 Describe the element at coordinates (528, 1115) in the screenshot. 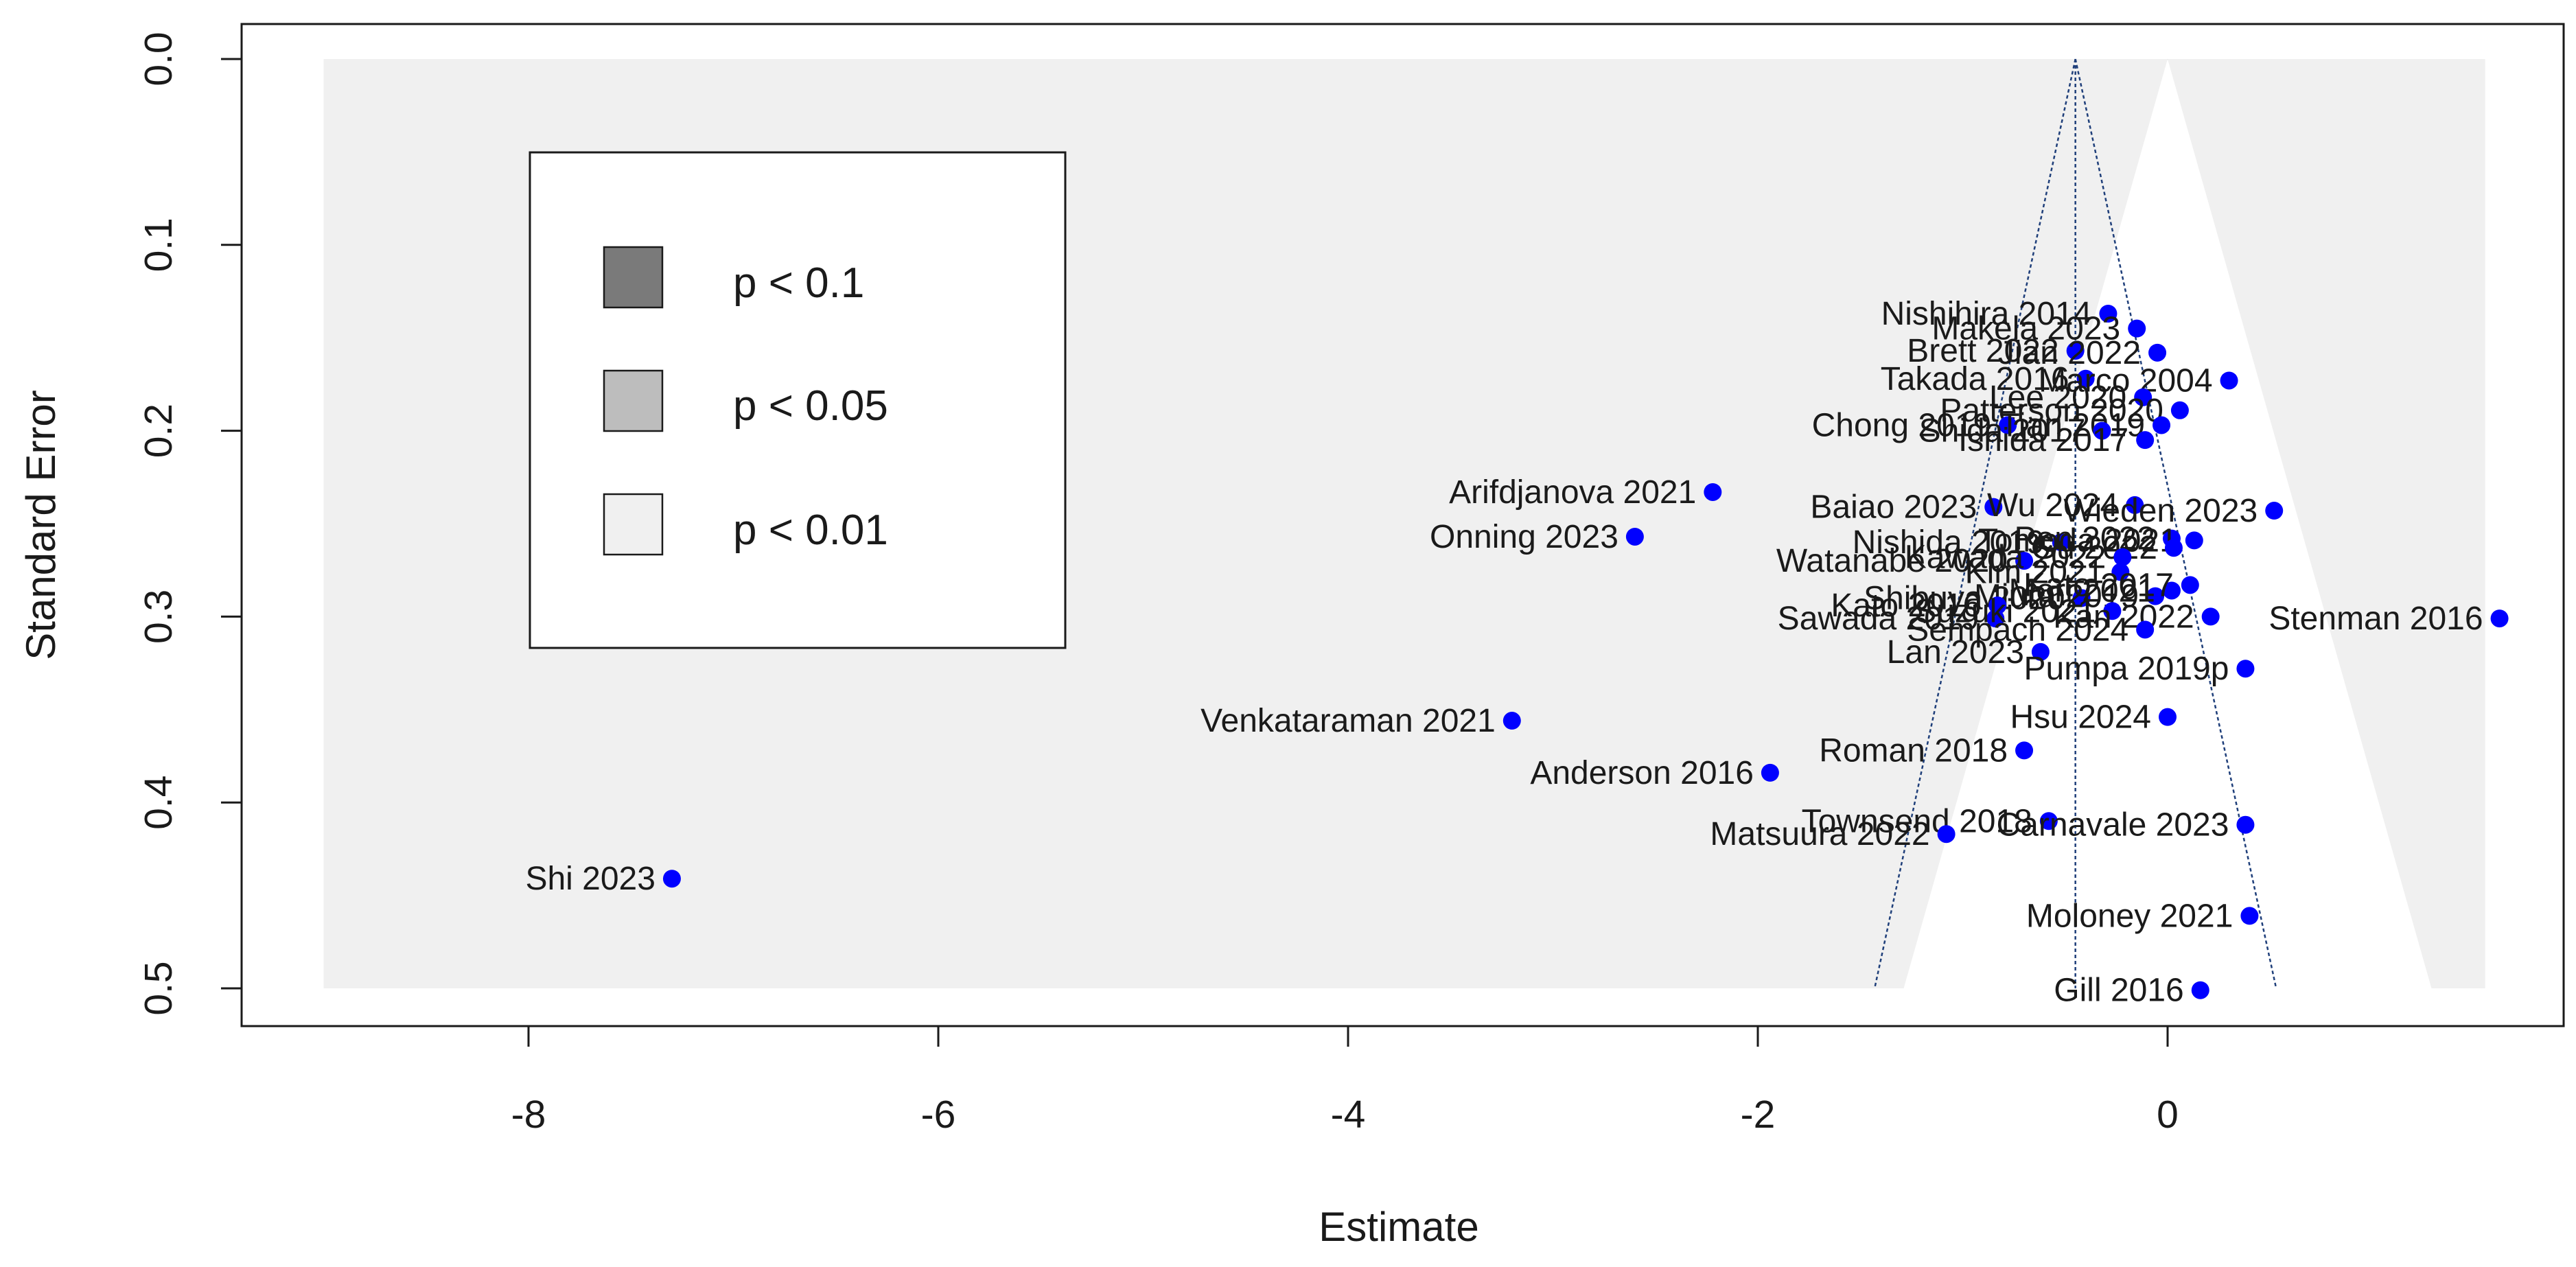

I see `x-tick-label: -8` at that location.